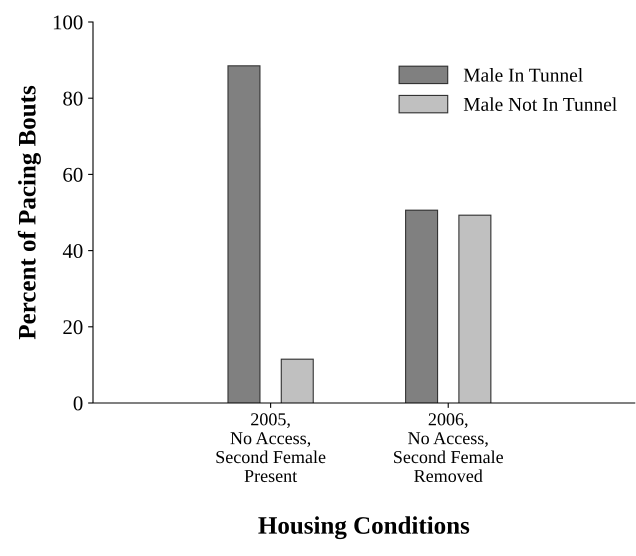 This screenshot has height=556, width=636. What do you see at coordinates (68, 22) in the screenshot?
I see `y-tick-label: 100` at bounding box center [68, 22].